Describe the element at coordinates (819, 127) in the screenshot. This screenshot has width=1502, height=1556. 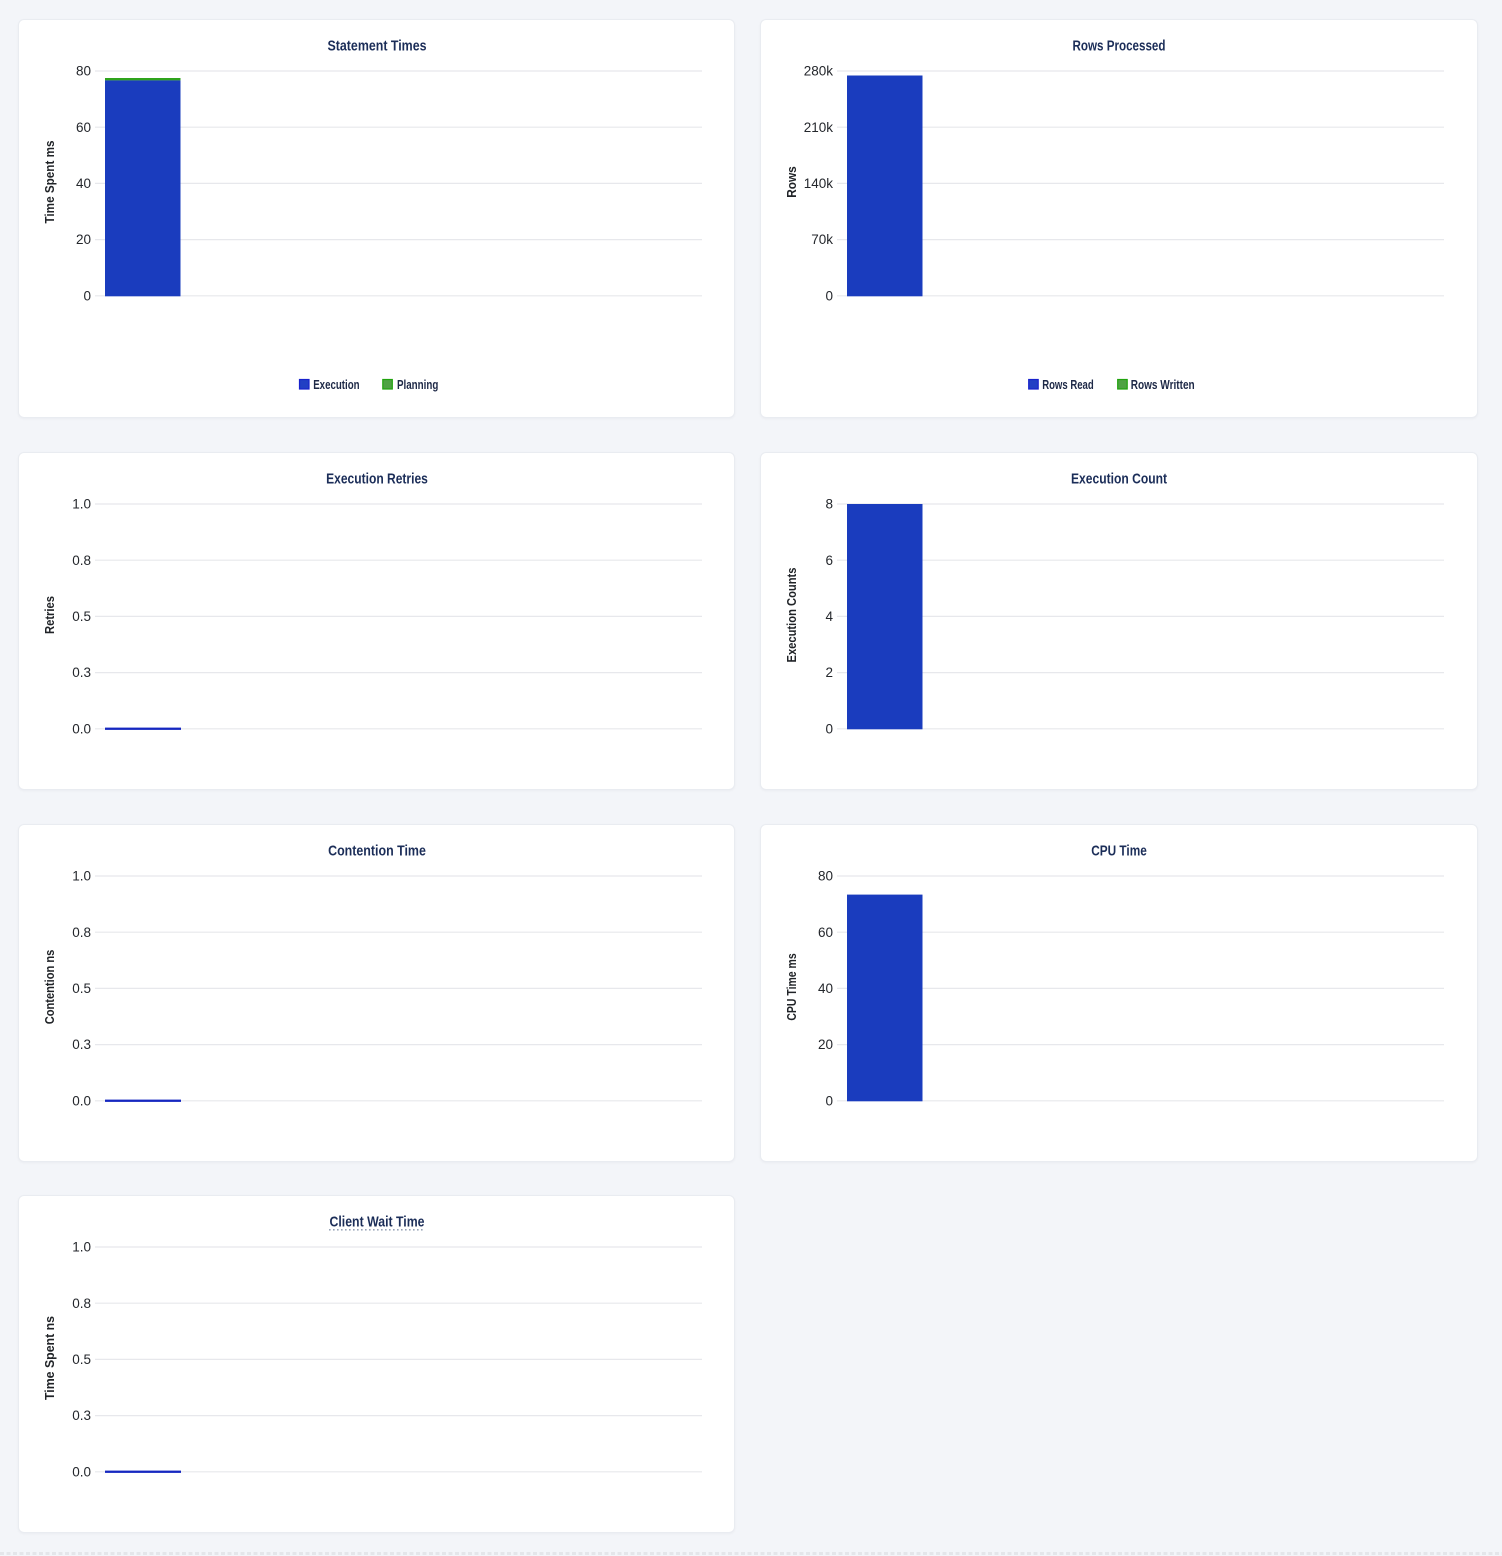
I see `svg-text: 210k` at that location.